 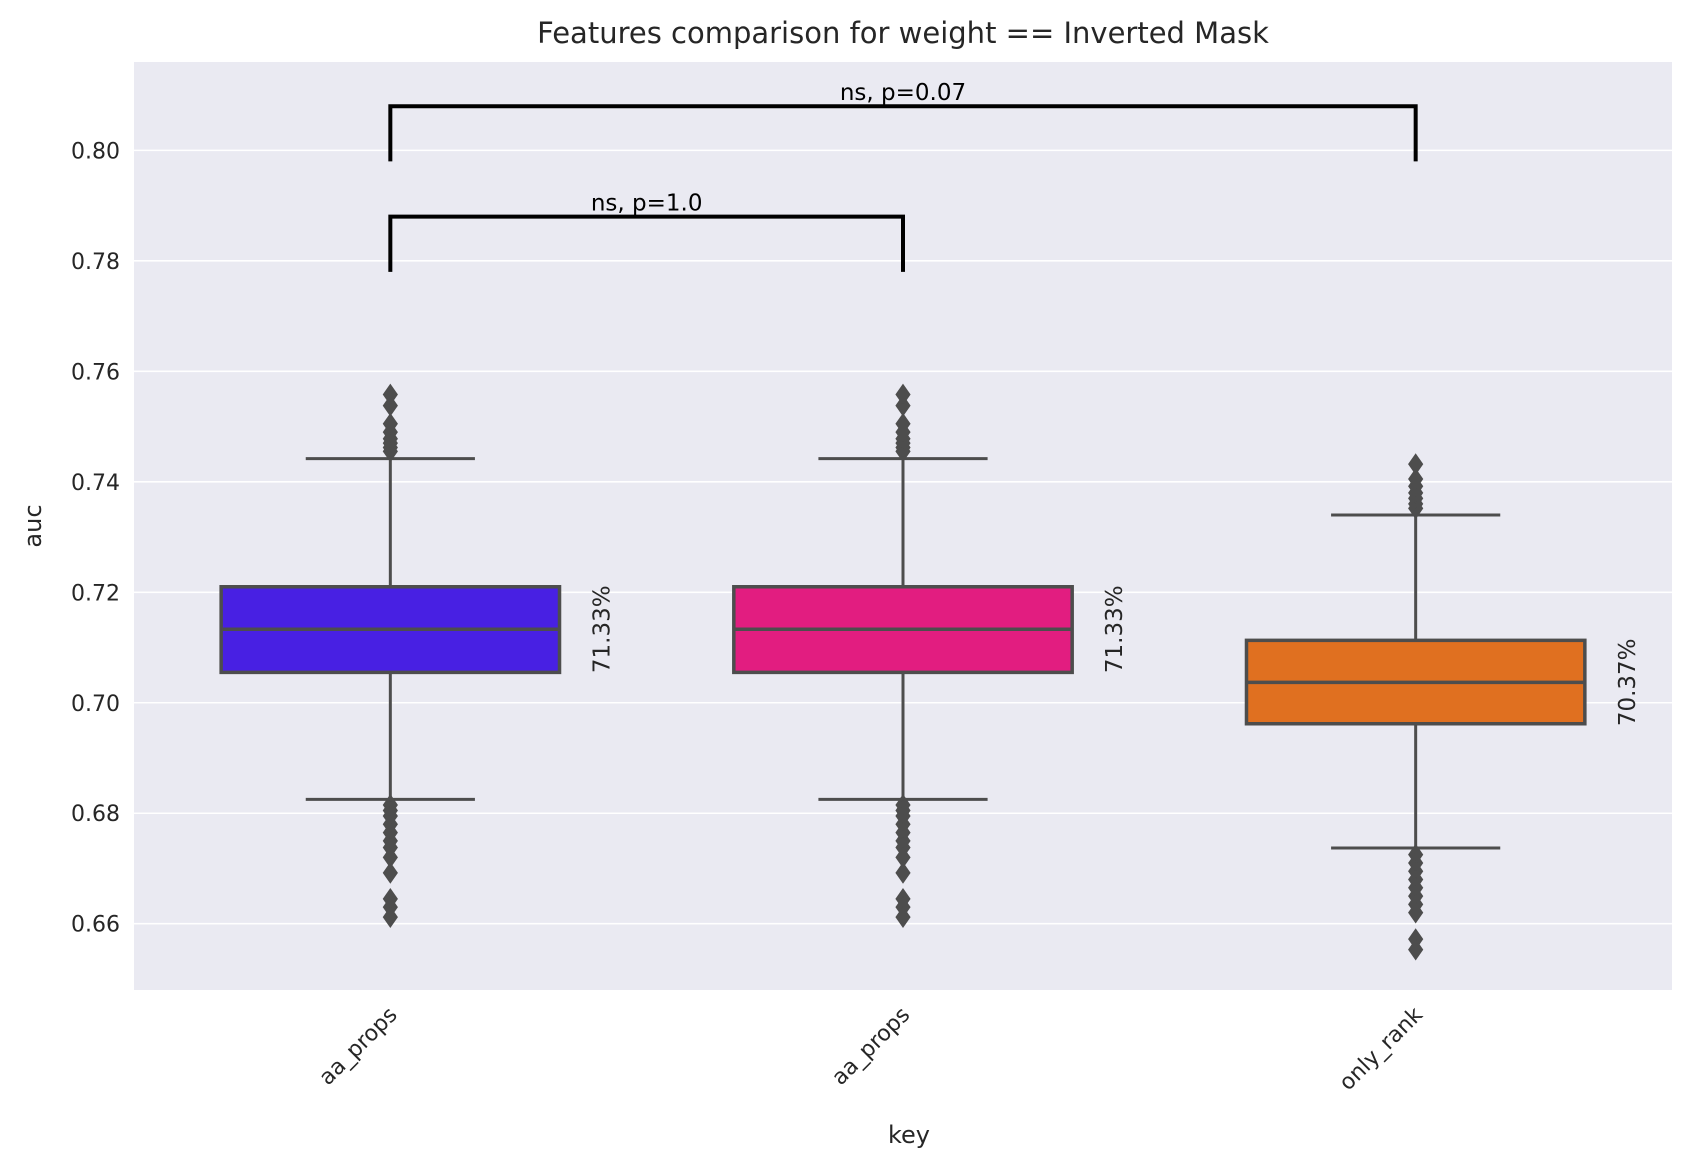 What do you see at coordinates (903, 176) in the screenshot?
I see `significance-brackets: ns, p=1.0 ns, p=0.07` at bounding box center [903, 176].